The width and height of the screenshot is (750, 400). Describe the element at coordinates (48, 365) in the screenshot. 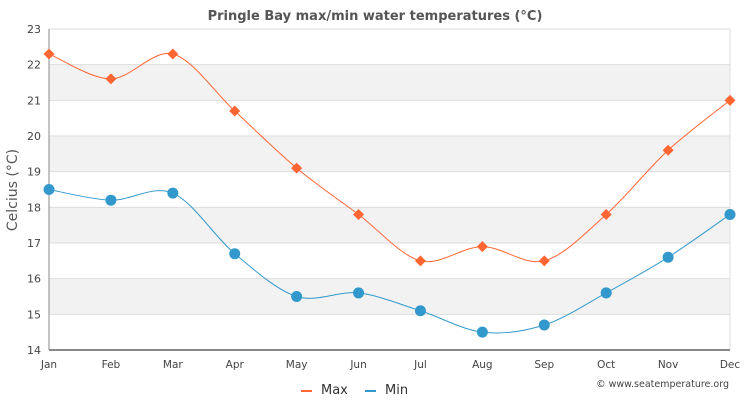

I see `x-tick-label: Jan` at that location.